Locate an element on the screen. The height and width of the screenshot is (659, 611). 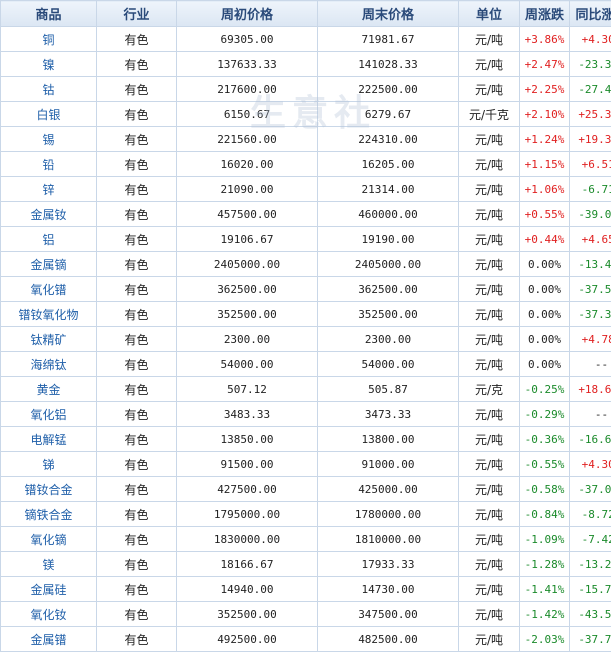
commodity-name: 钛精矿 is located at coordinates (48, 339).